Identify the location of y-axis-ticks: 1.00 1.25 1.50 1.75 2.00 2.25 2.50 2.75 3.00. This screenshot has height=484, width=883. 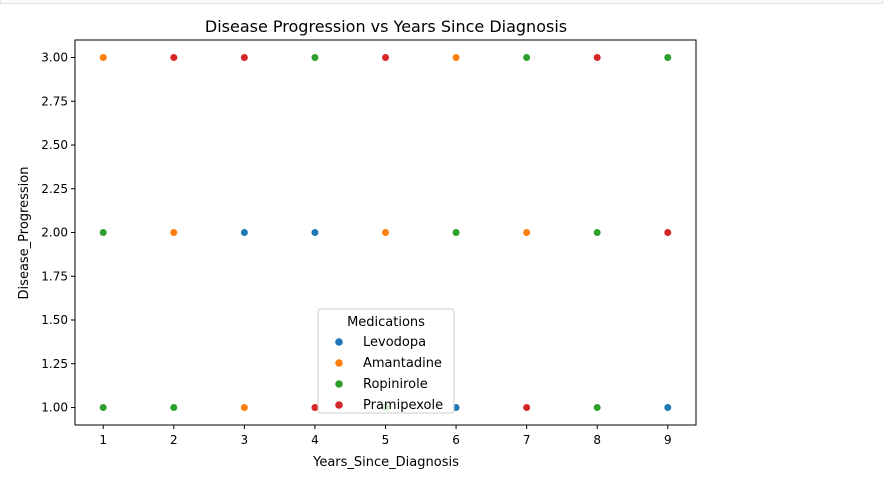
(58, 233).